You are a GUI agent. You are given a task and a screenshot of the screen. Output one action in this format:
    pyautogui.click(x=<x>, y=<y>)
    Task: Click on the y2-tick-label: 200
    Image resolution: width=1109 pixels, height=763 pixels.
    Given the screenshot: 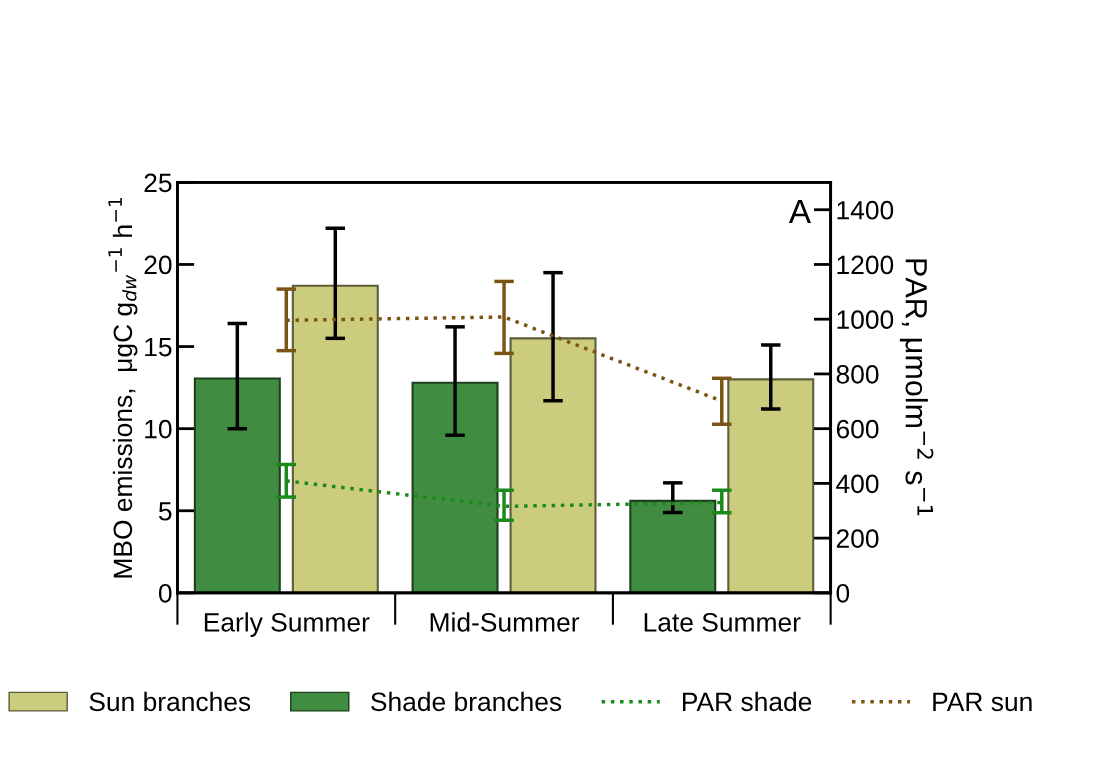 What is the action you would take?
    pyautogui.click(x=857, y=538)
    